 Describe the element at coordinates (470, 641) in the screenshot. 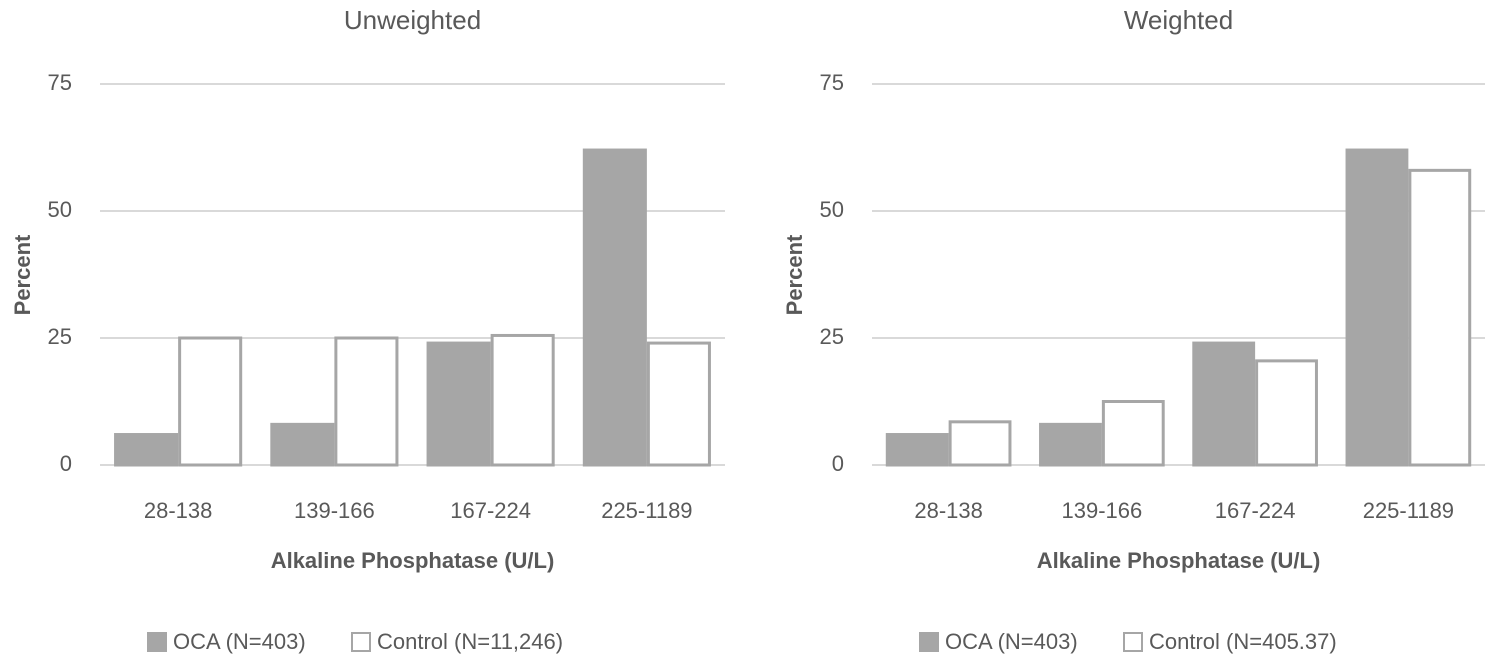

I see `legend-label: Control (N=11,246)` at that location.